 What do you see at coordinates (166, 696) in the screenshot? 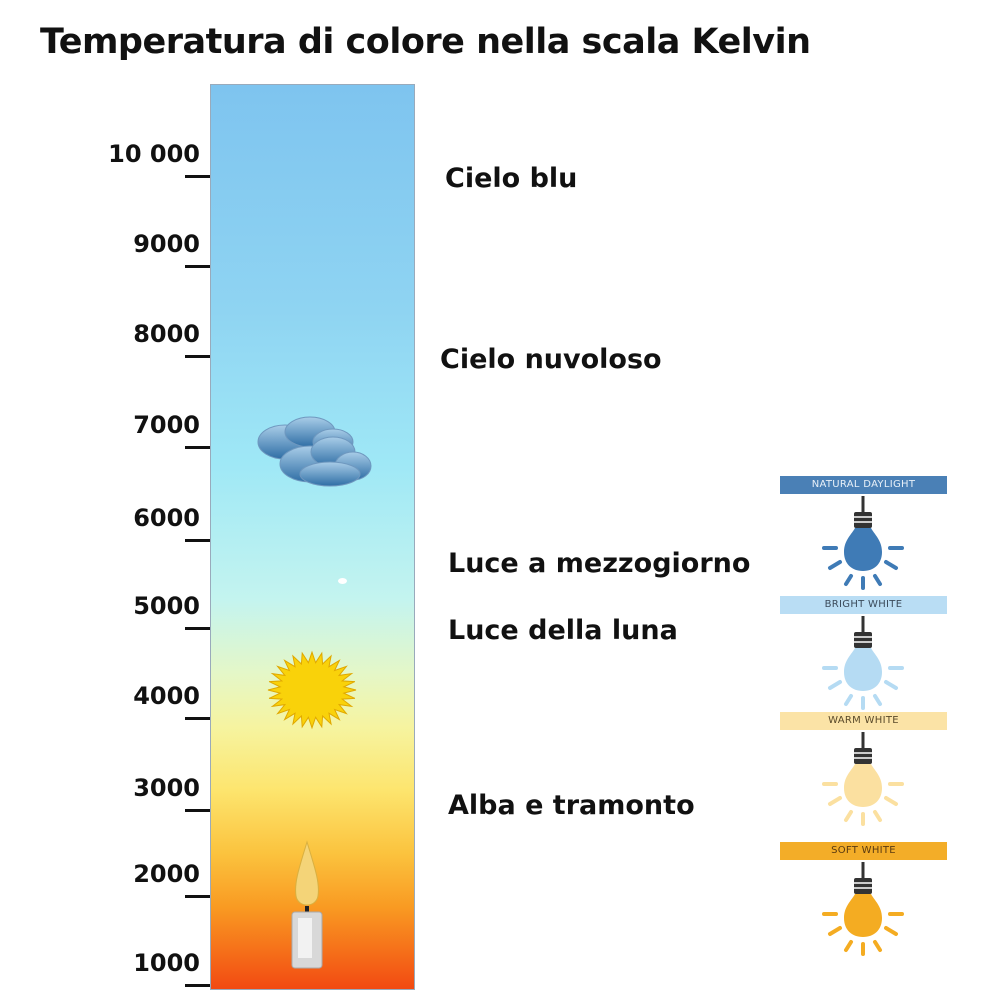
I see `tick-label: 4000` at bounding box center [166, 696].